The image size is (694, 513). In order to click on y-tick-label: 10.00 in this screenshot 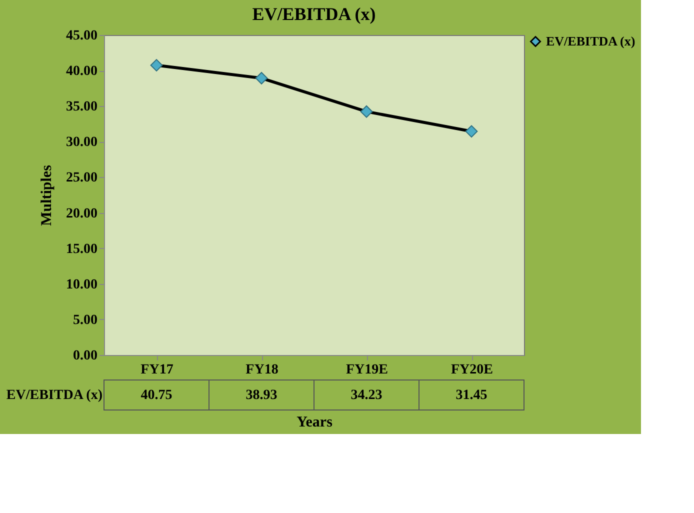, I will do `click(82, 284)`.